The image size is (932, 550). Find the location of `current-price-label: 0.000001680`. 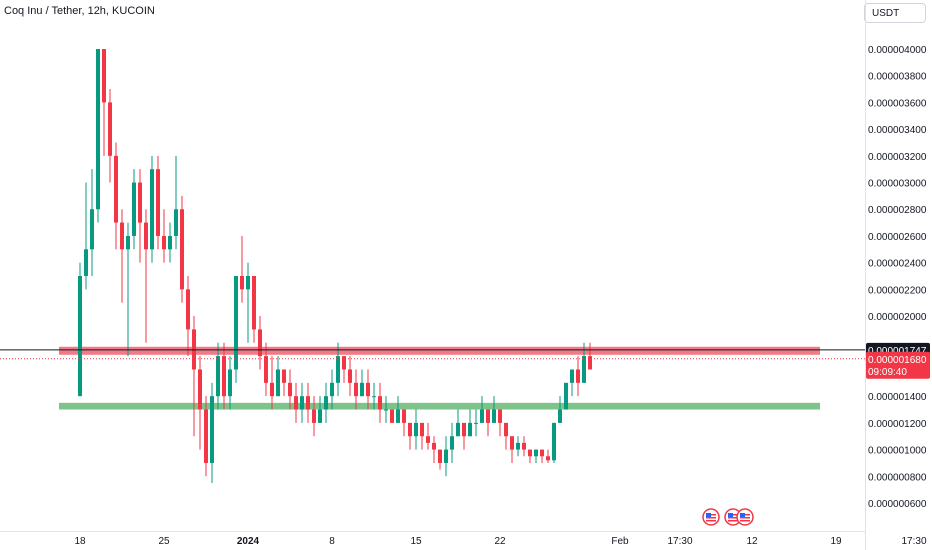

current-price-label: 0.000001680 is located at coordinates (897, 360).